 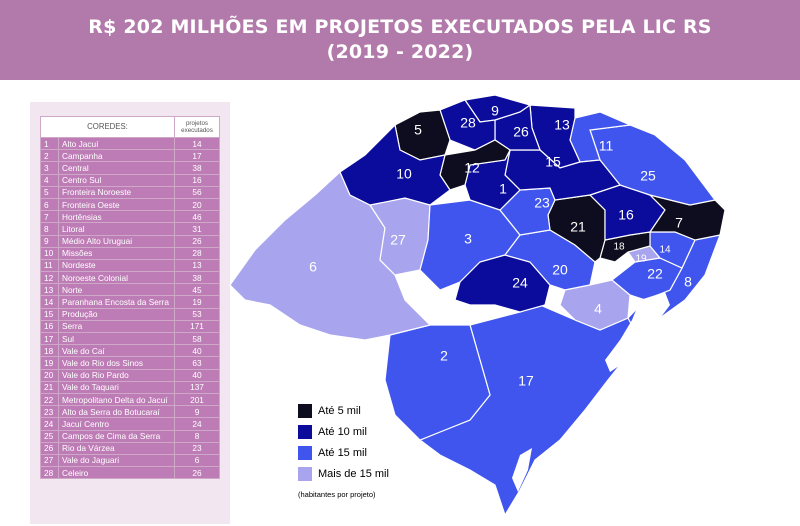 What do you see at coordinates (107, 127) in the screenshot?
I see `col-corede-header: COREDES:` at bounding box center [107, 127].